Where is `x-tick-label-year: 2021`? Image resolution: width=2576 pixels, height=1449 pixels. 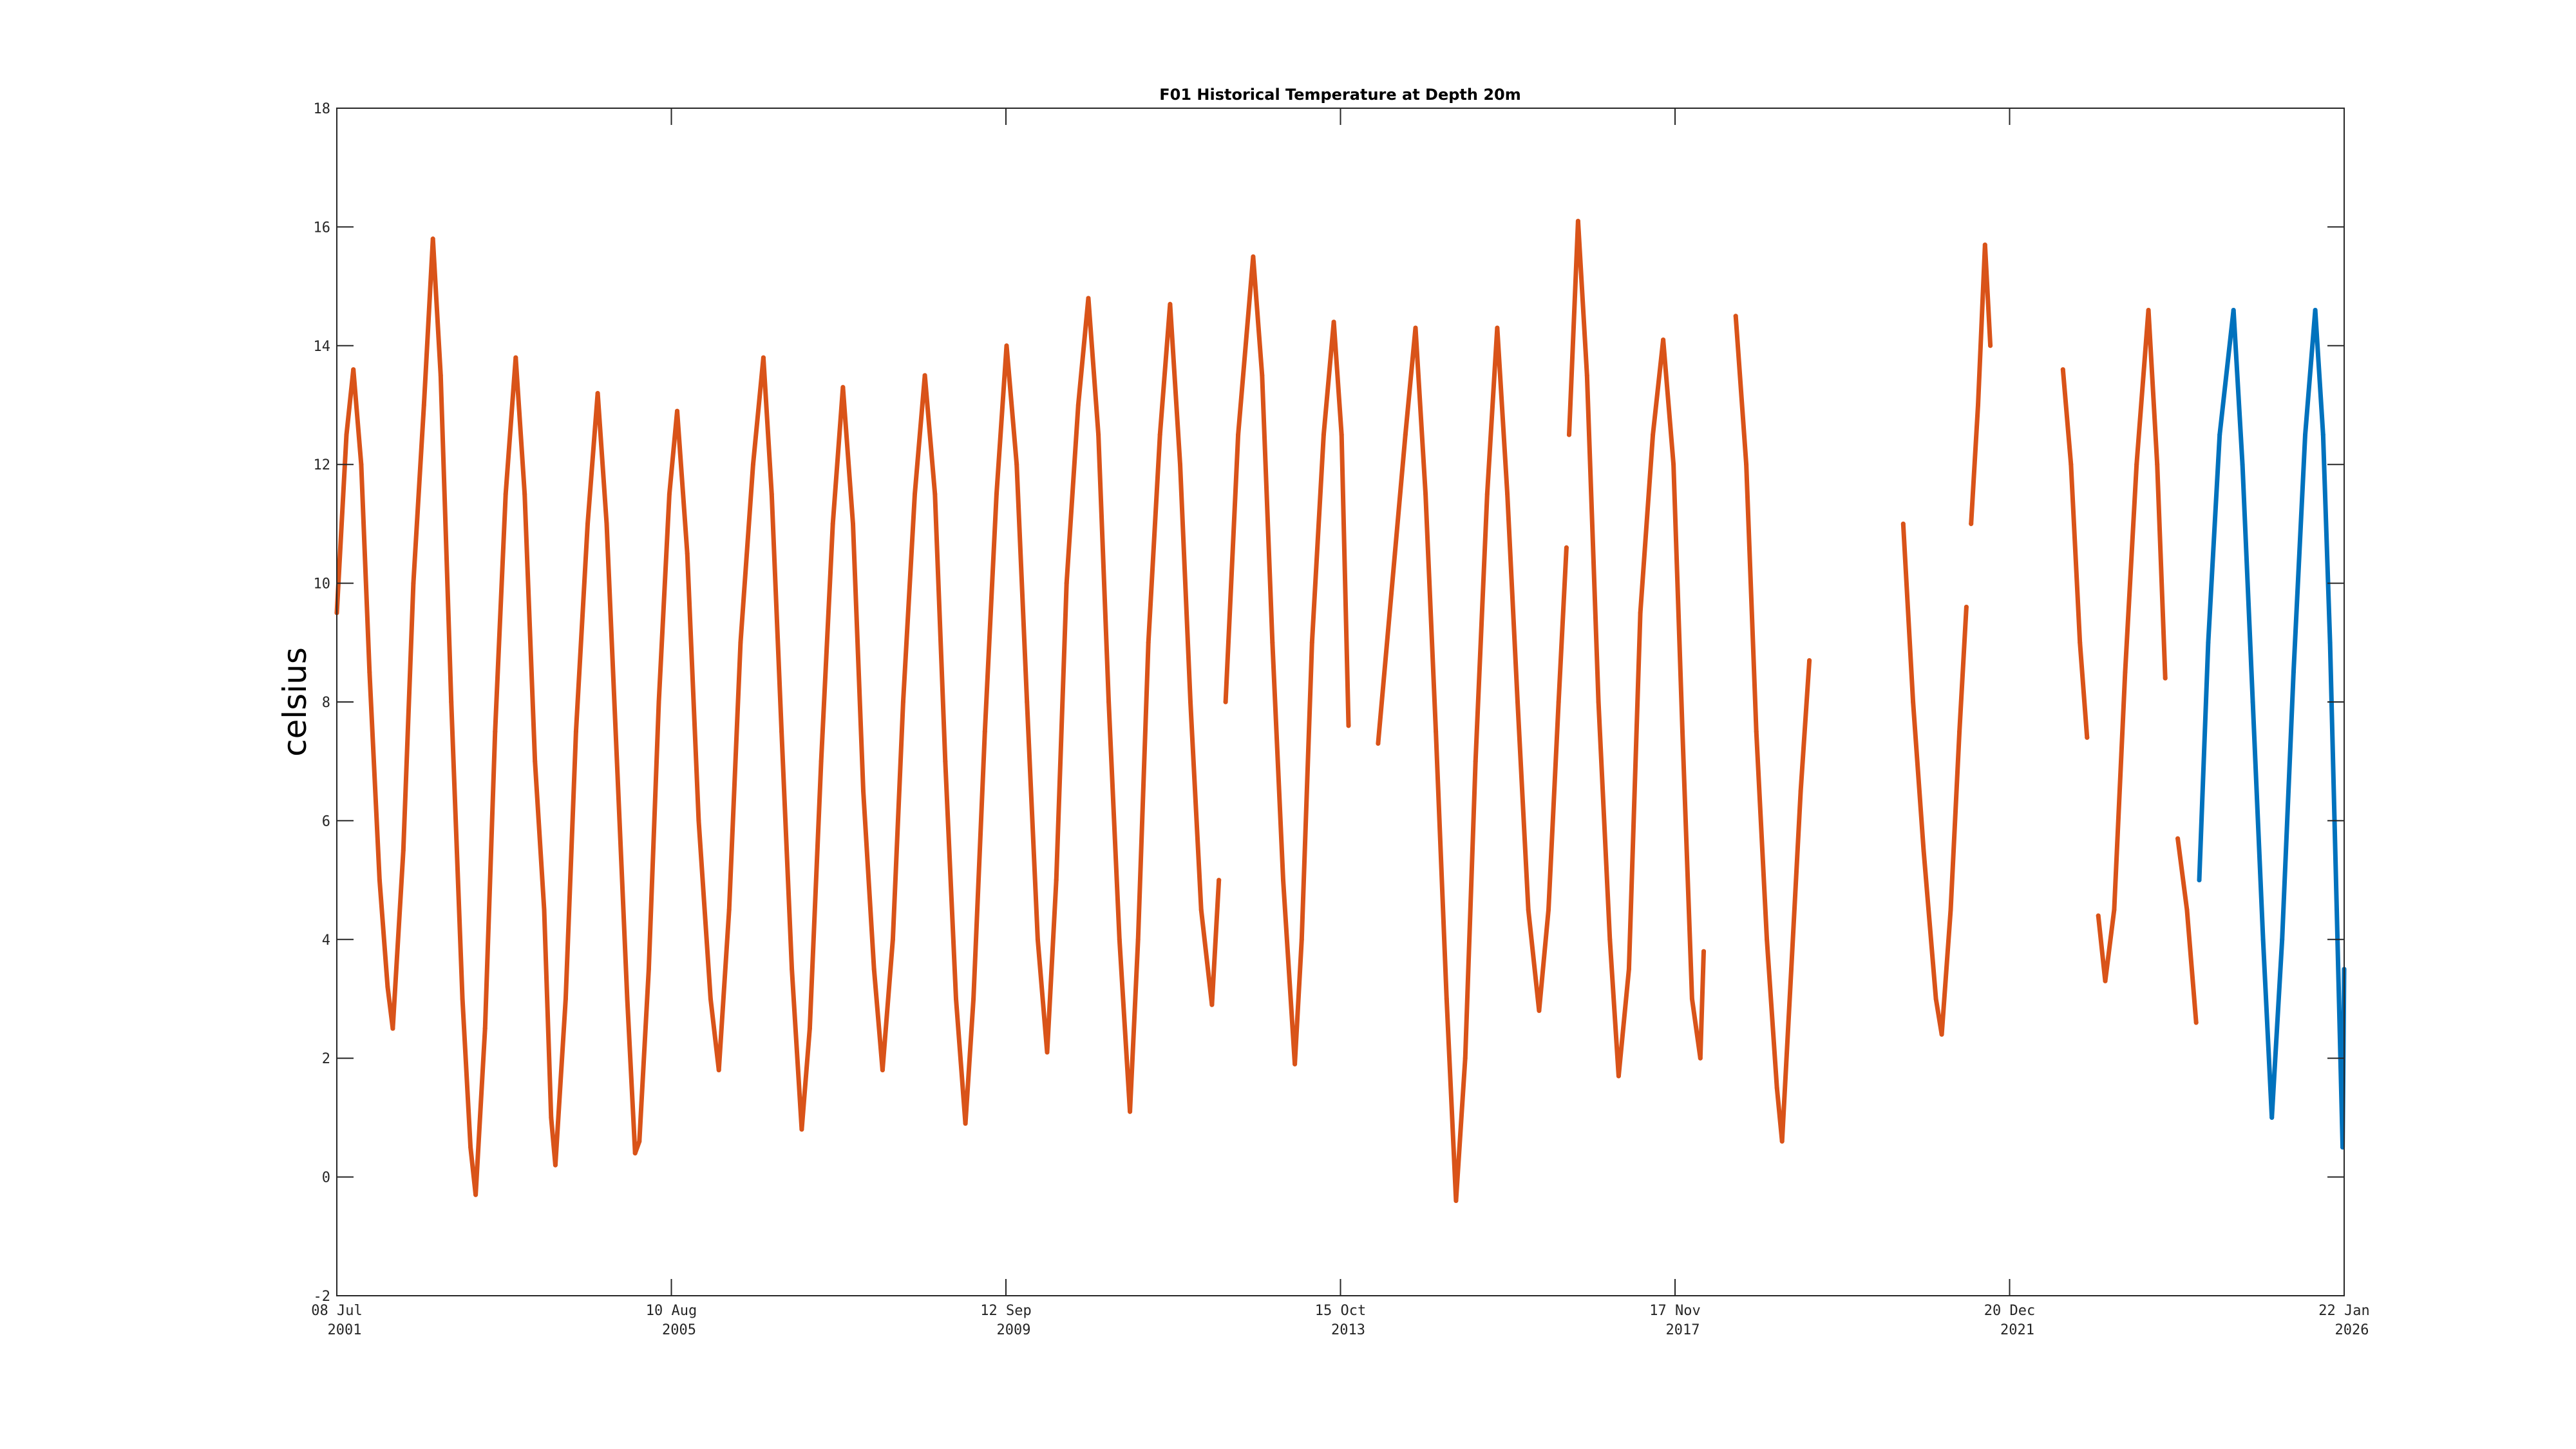 x-tick-label-year: 2021 is located at coordinates (2017, 1330).